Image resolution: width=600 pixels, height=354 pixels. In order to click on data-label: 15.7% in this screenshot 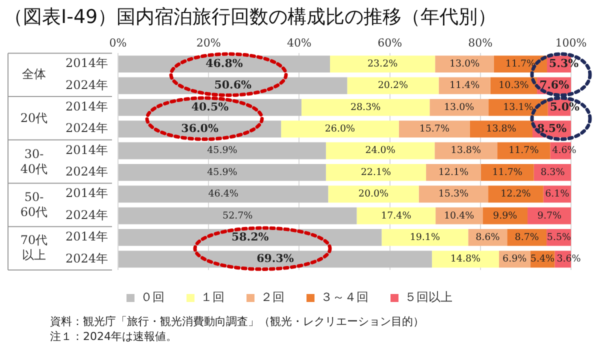, I will do `click(434, 129)`.